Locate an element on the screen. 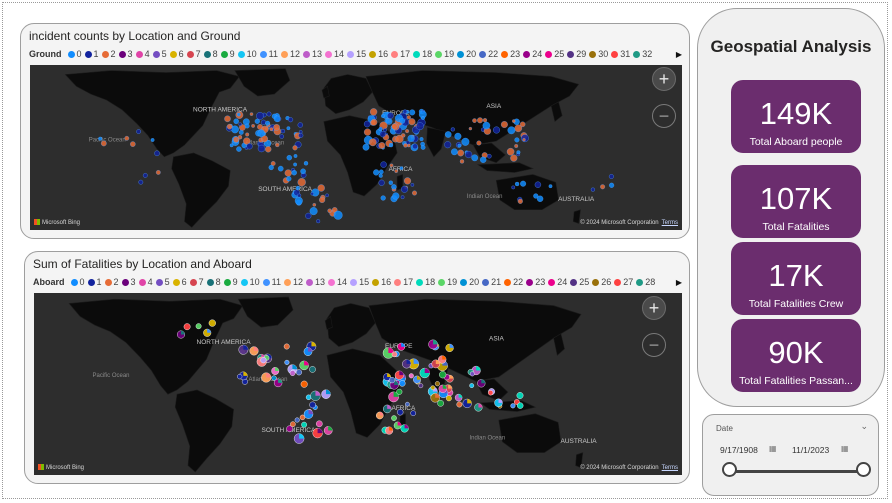 Image resolution: width=892 pixels, height=503 pixels. legend-item: 3 is located at coordinates (125, 54).